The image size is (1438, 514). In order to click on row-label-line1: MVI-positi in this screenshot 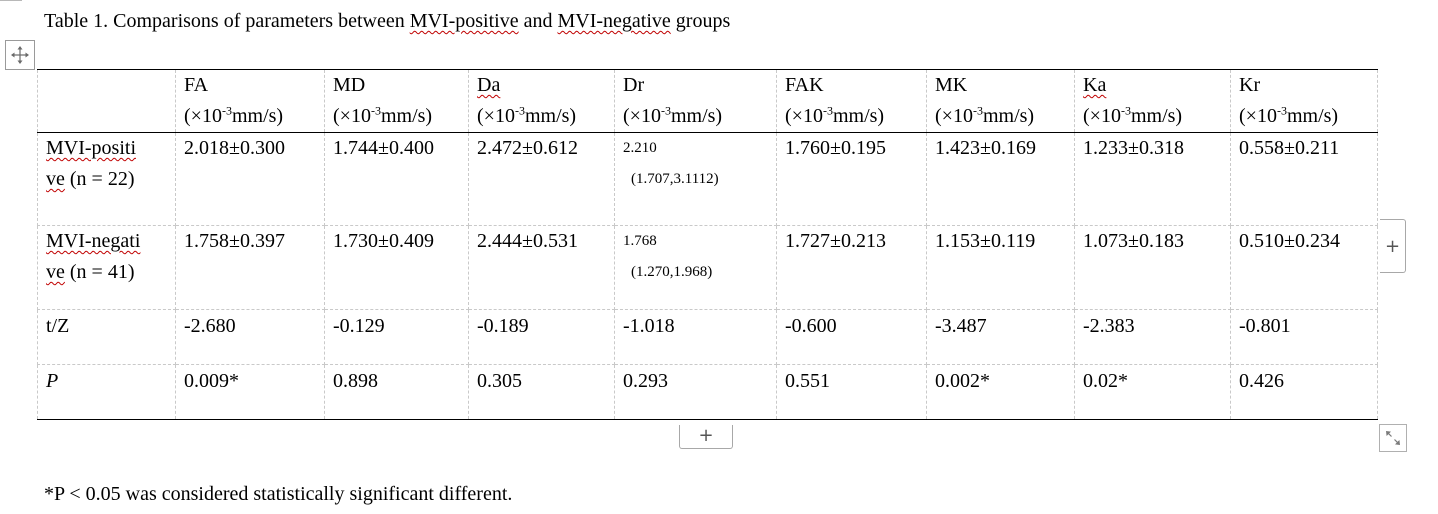, I will do `click(91, 148)`.